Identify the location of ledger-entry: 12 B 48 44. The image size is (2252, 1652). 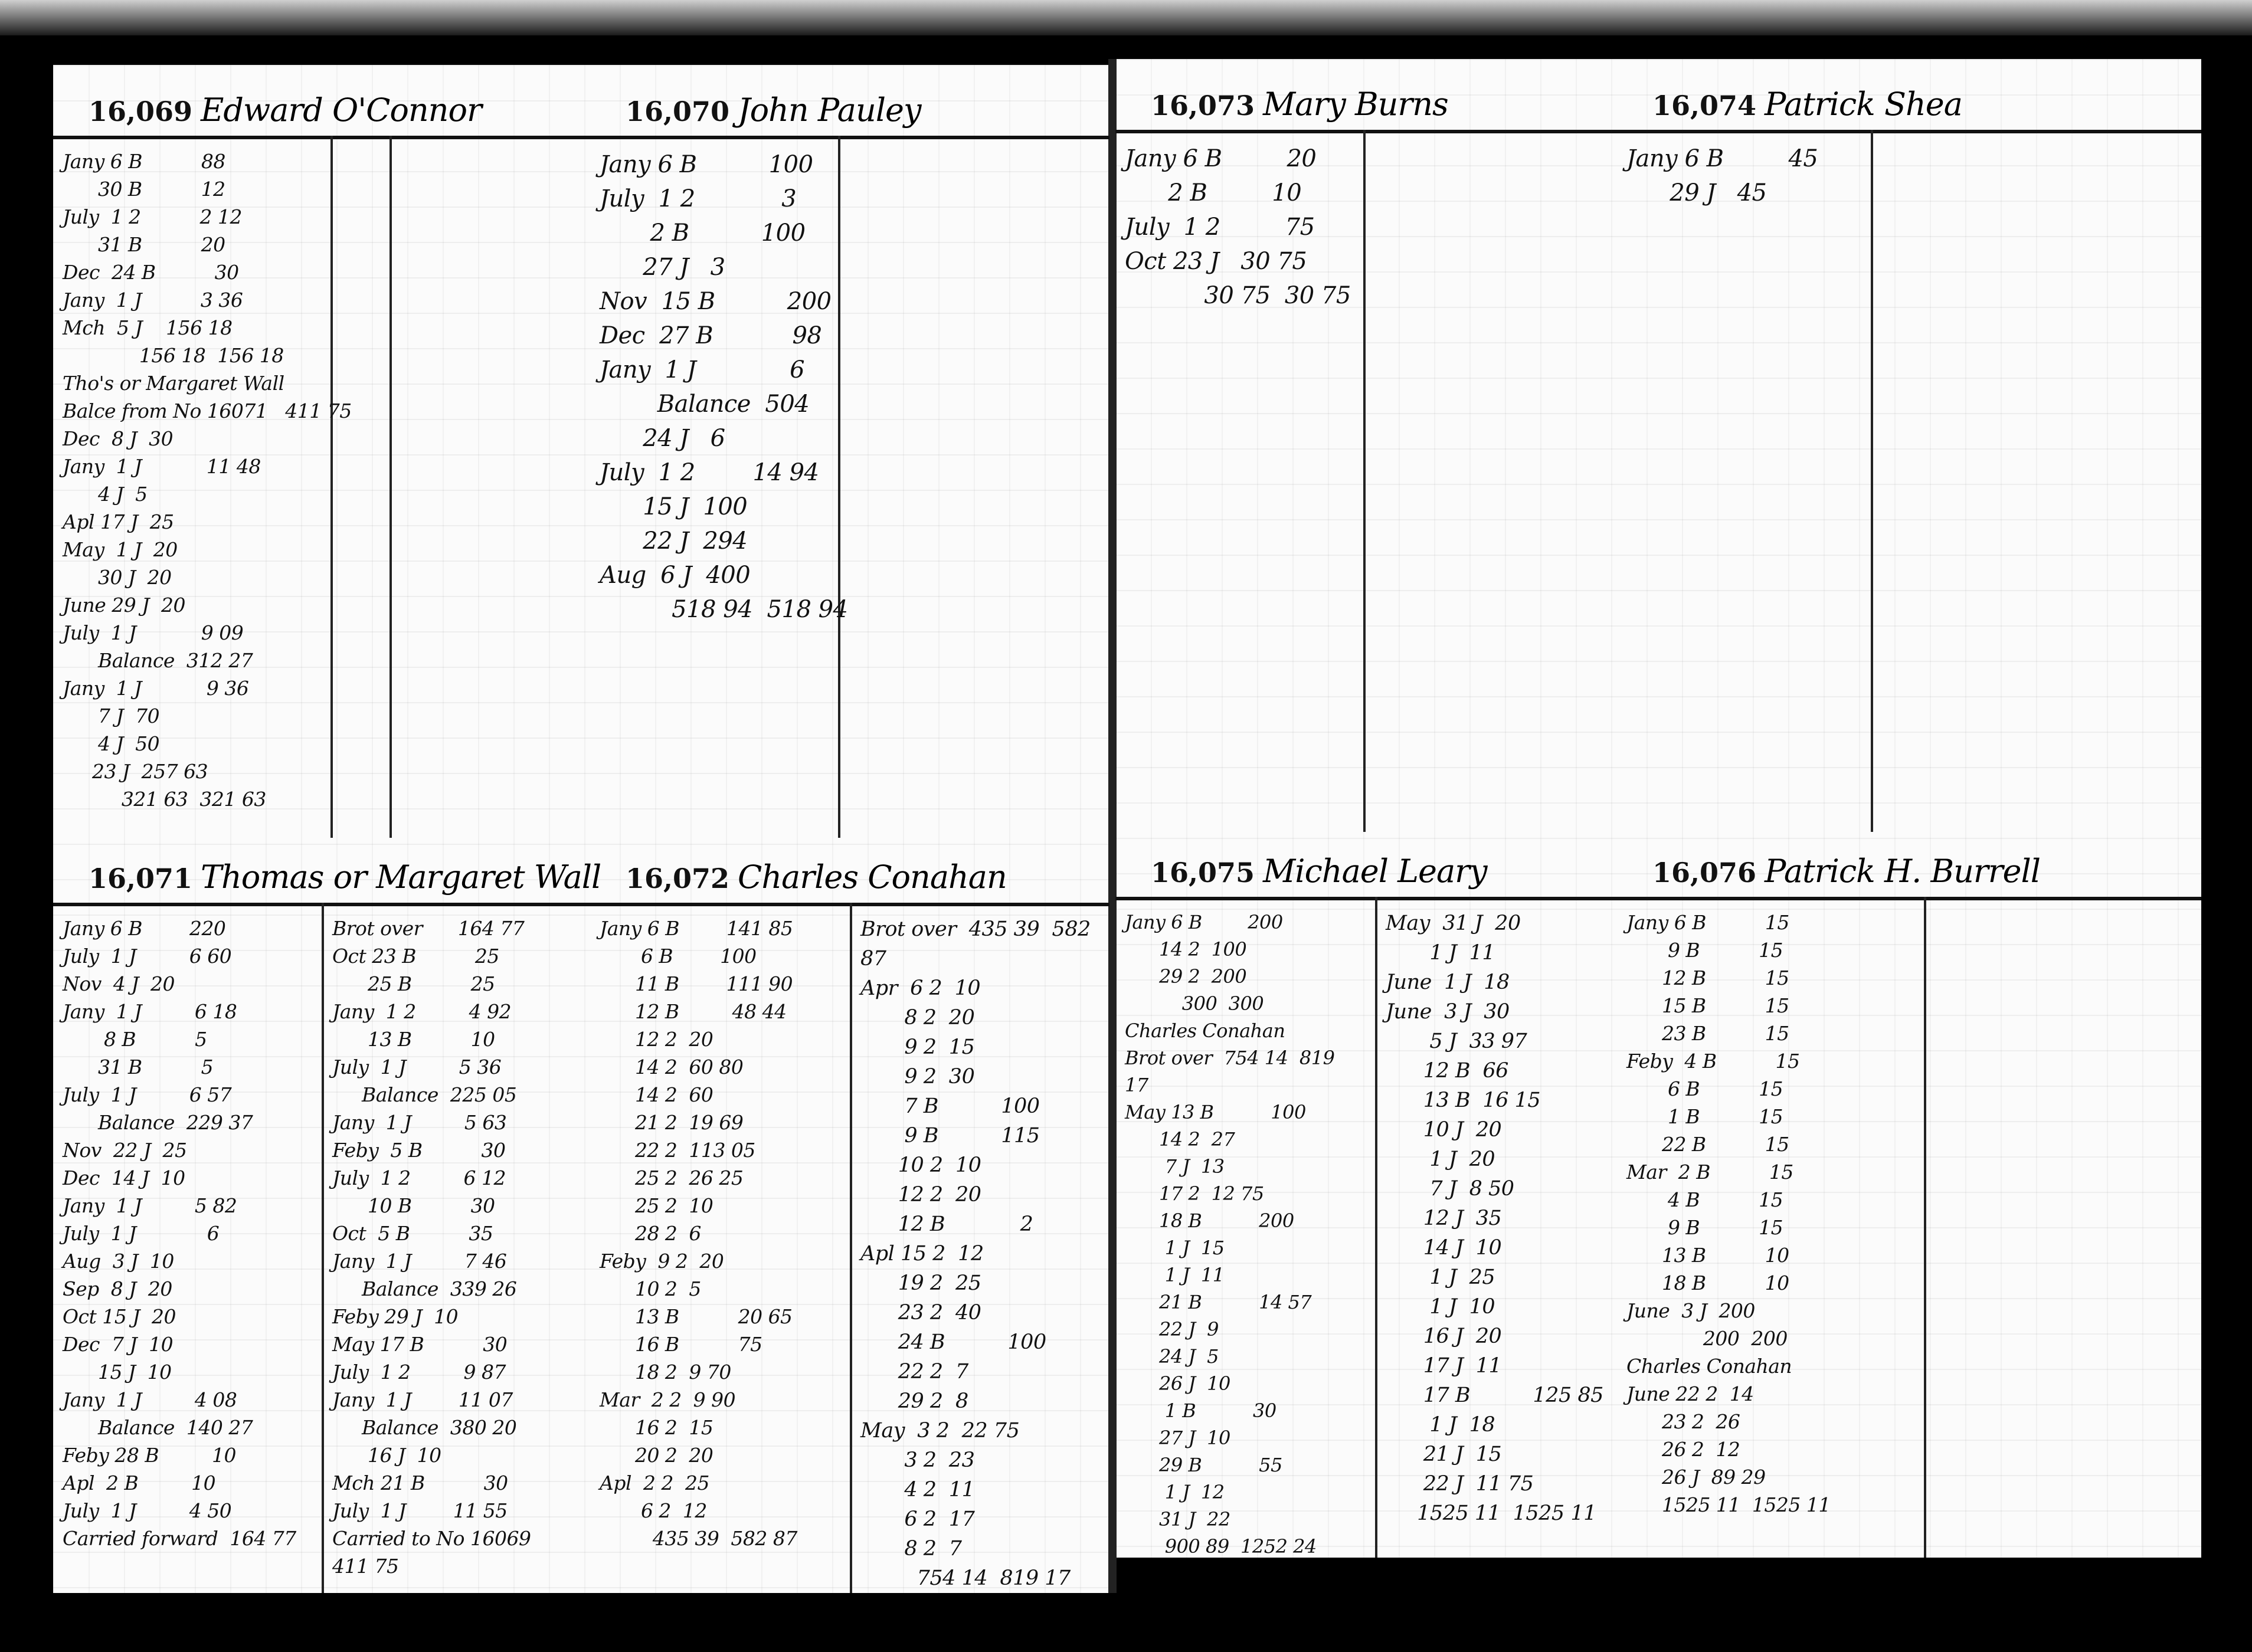
(694, 1011).